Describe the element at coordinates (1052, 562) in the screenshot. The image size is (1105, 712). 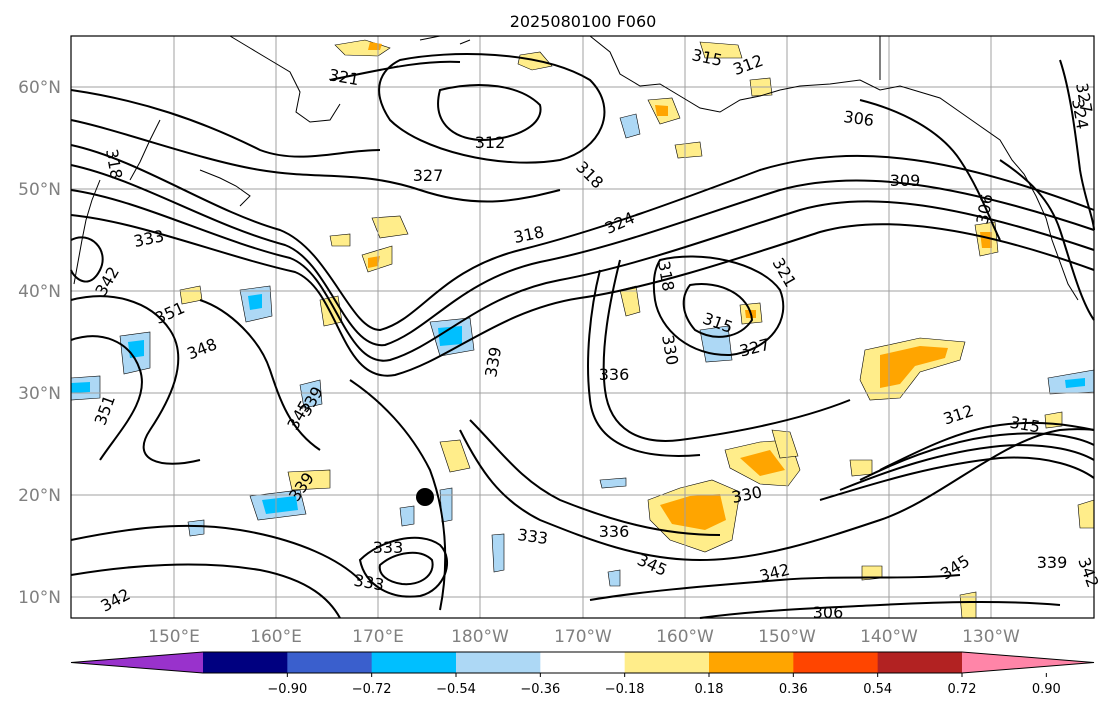
I see `contour-label: 339` at that location.